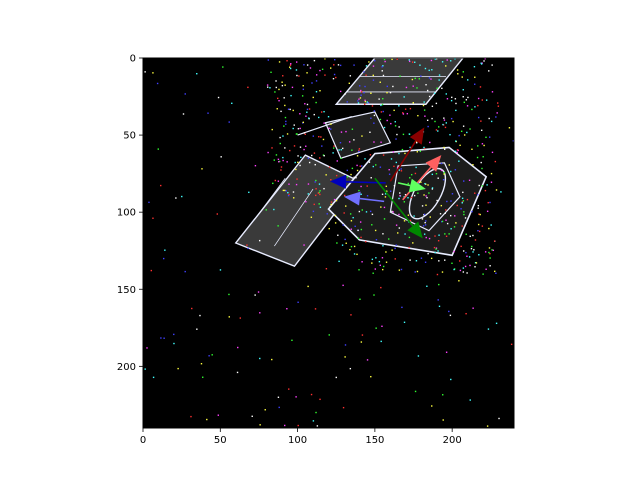  I want to click on arrow-shaft, so click(394, 202).